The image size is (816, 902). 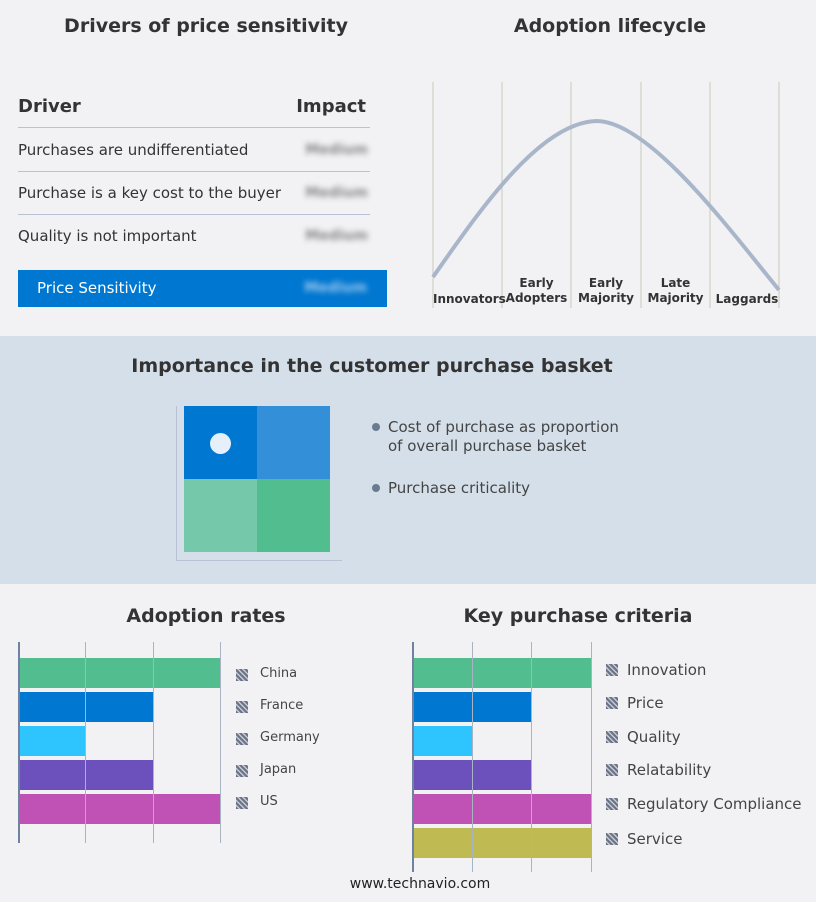 What do you see at coordinates (747, 299) in the screenshot?
I see `stage-label: Laggards` at bounding box center [747, 299].